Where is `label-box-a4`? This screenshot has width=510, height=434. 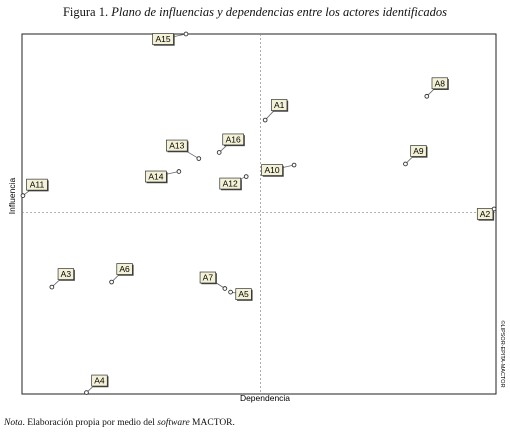 label-box-a4 is located at coordinates (99, 380).